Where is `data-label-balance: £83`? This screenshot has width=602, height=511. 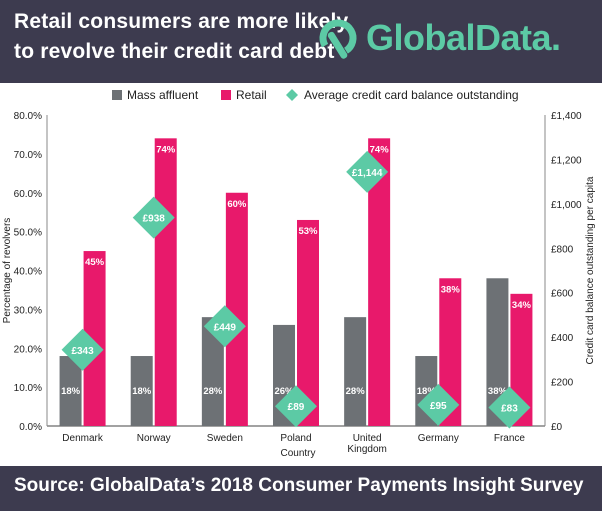
data-label-balance: £83 is located at coordinates (509, 409).